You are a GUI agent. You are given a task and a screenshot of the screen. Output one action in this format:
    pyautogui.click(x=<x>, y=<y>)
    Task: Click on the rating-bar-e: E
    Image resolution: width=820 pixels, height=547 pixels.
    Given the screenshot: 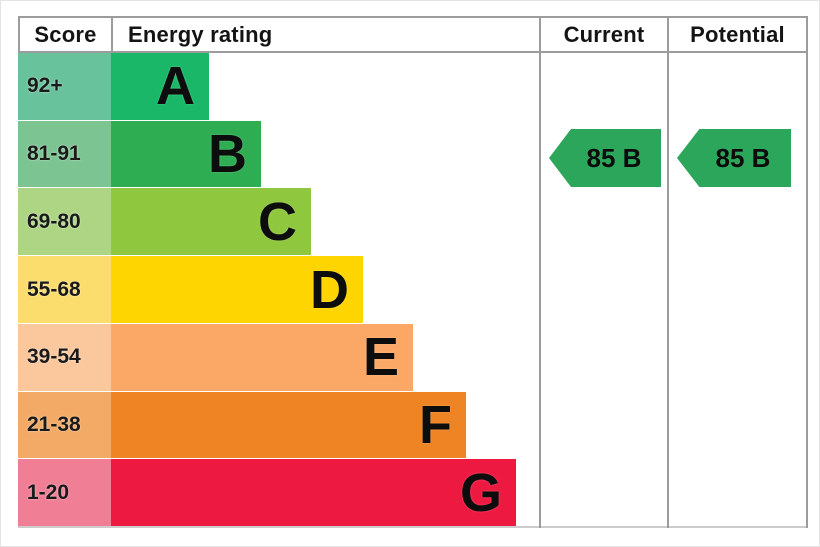 What is the action you would take?
    pyautogui.click(x=262, y=357)
    